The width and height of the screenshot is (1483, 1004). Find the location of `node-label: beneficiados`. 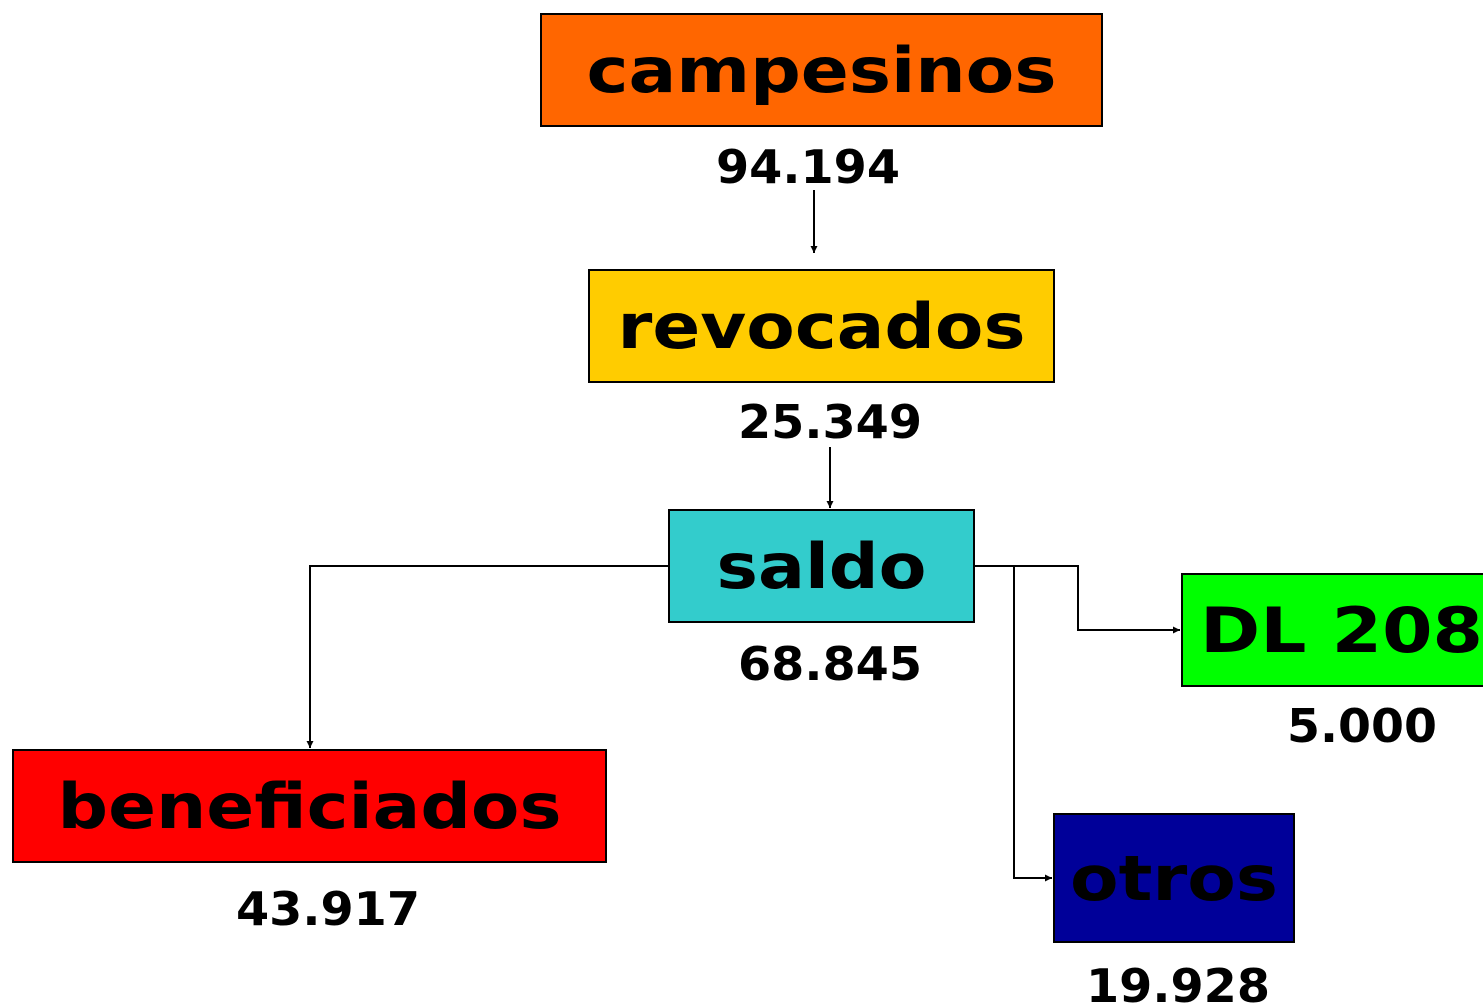

node-label: beneficiados is located at coordinates (310, 806).